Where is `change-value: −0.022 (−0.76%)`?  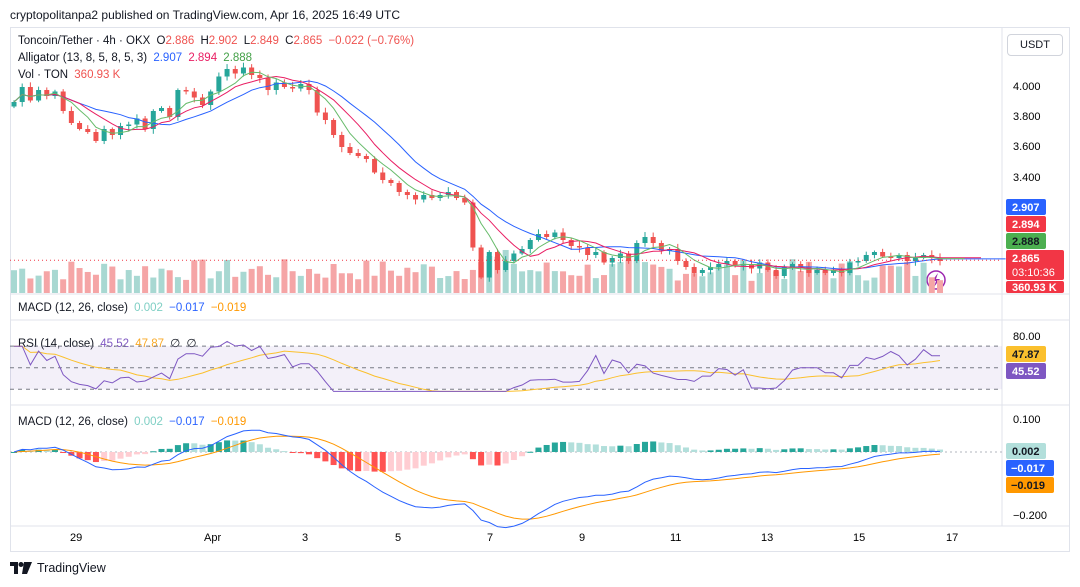
change-value: −0.022 (−0.76%) is located at coordinates (371, 41).